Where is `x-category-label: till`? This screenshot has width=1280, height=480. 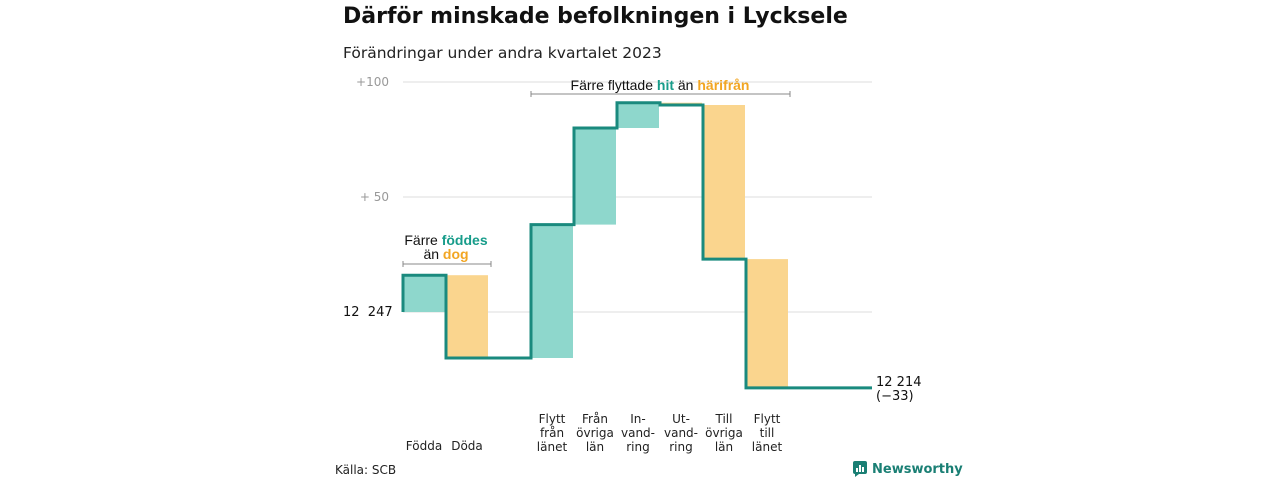
x-category-label: till is located at coordinates (767, 433).